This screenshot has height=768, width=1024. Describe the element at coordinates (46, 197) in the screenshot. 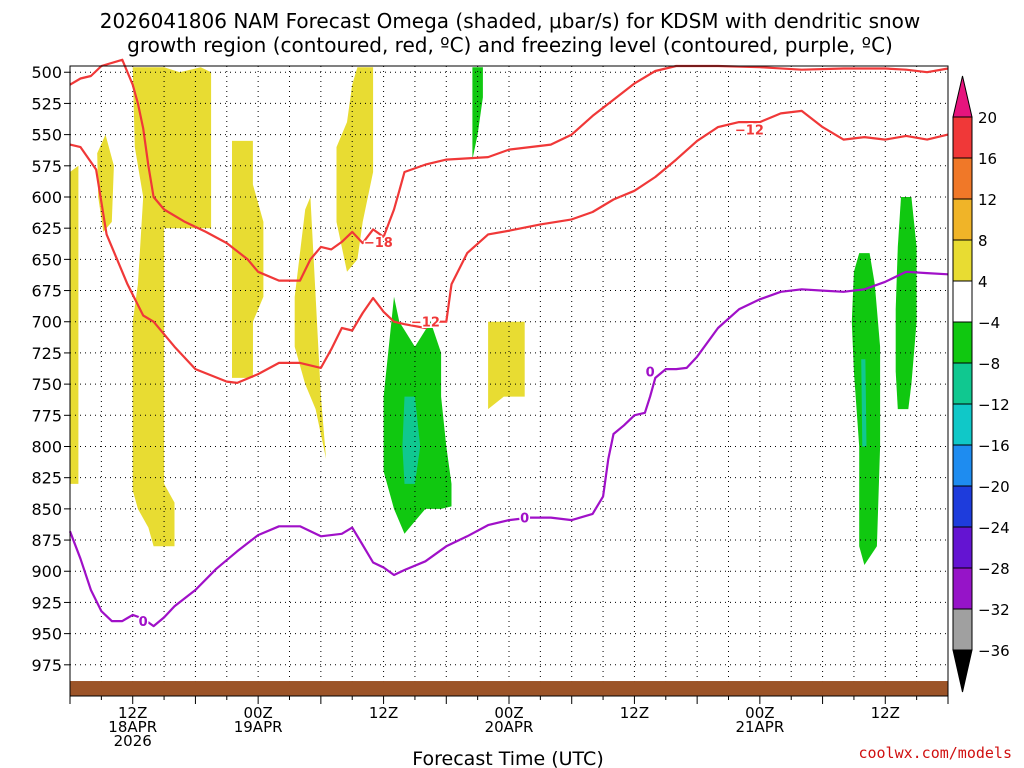

I see `ytick-label-600: 600` at that location.